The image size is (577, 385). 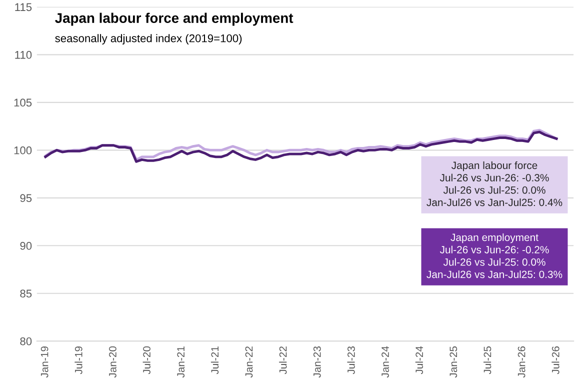 I want to click on x-tick-label: Jul-21, so click(x=214, y=360).